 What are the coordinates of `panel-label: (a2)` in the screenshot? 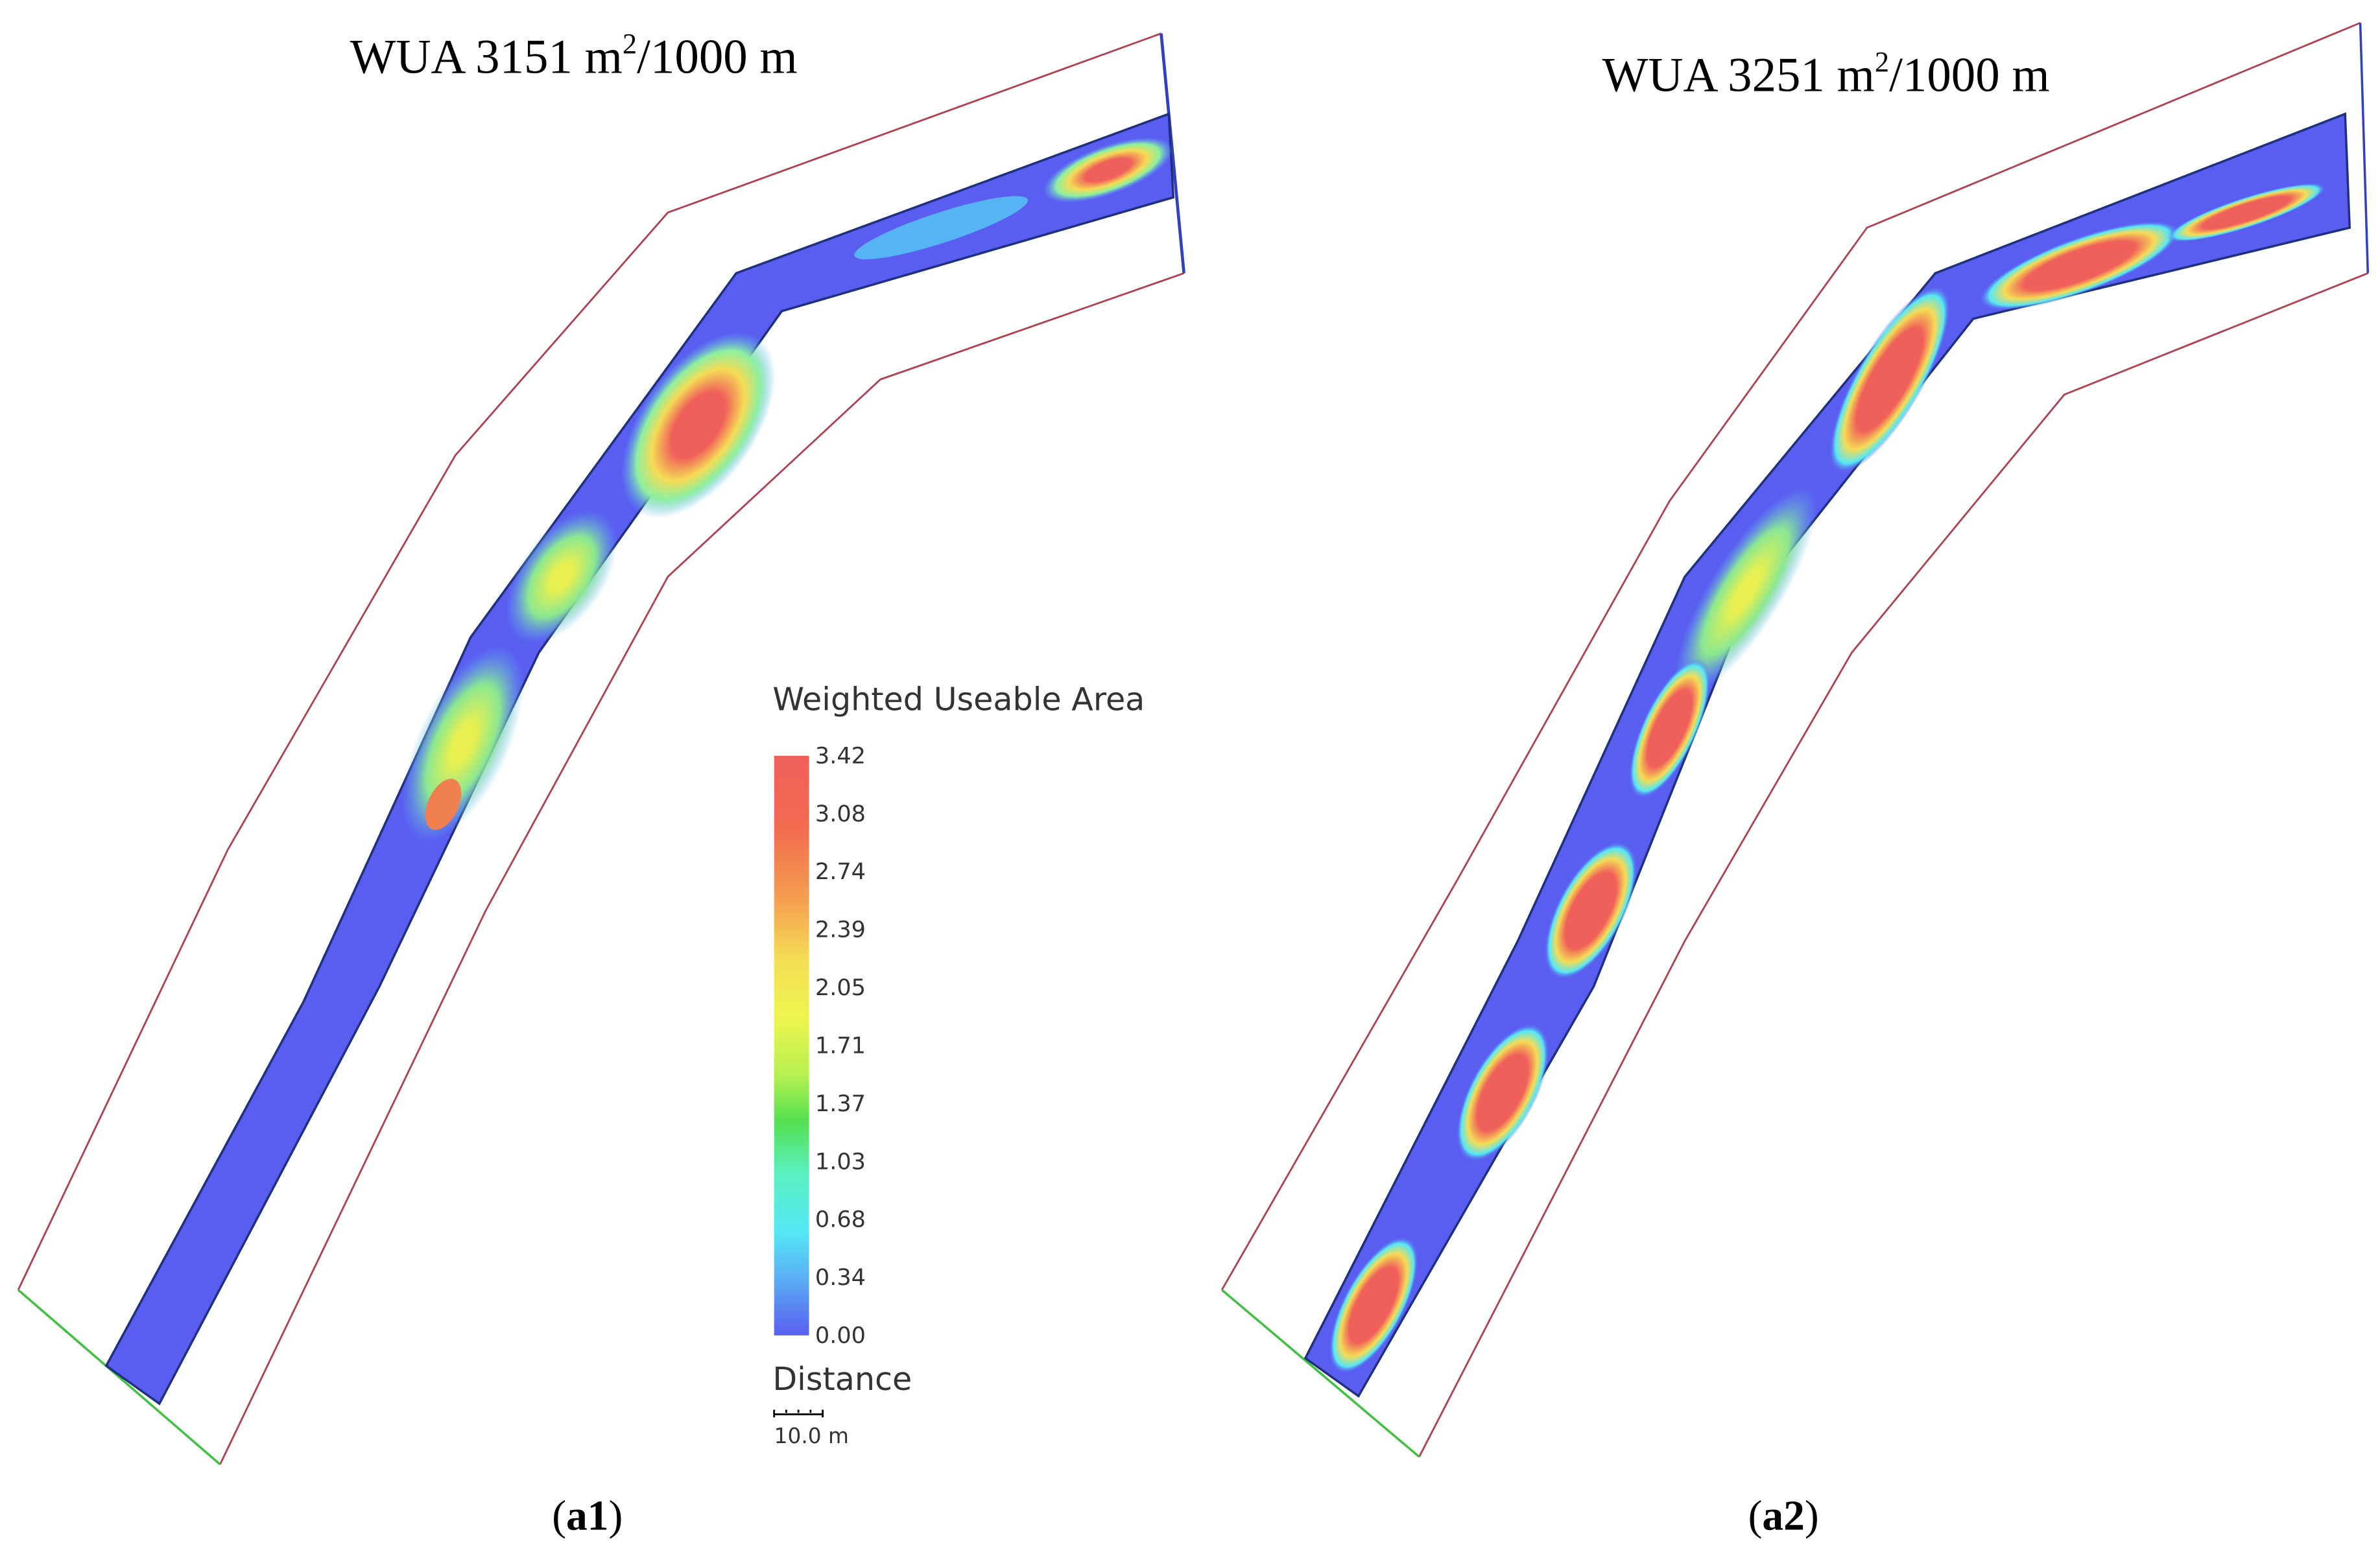 It's located at (1783, 1515).